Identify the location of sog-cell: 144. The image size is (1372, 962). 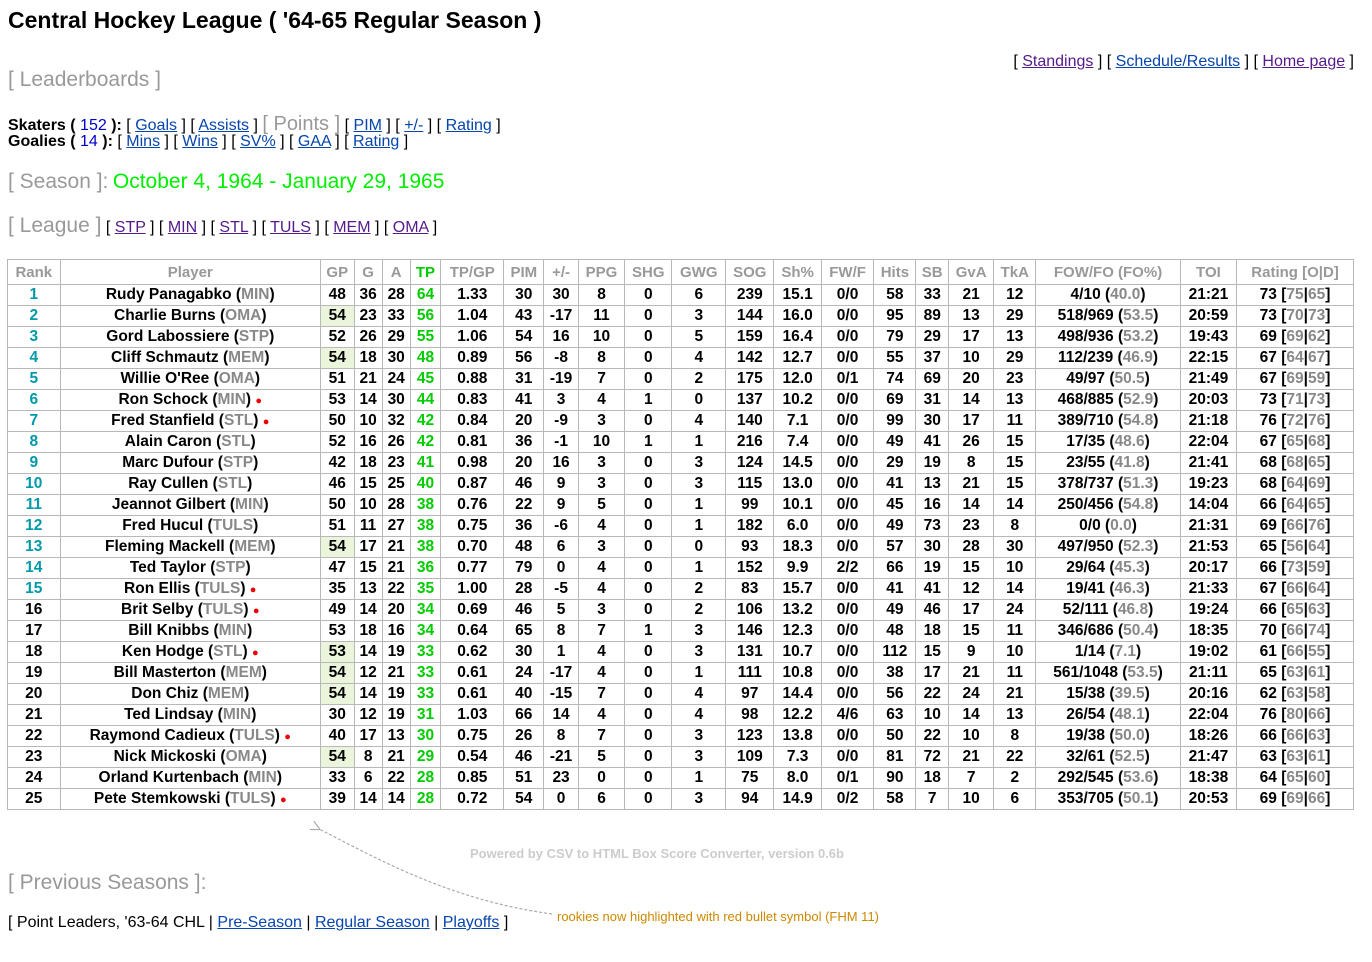
(750, 316).